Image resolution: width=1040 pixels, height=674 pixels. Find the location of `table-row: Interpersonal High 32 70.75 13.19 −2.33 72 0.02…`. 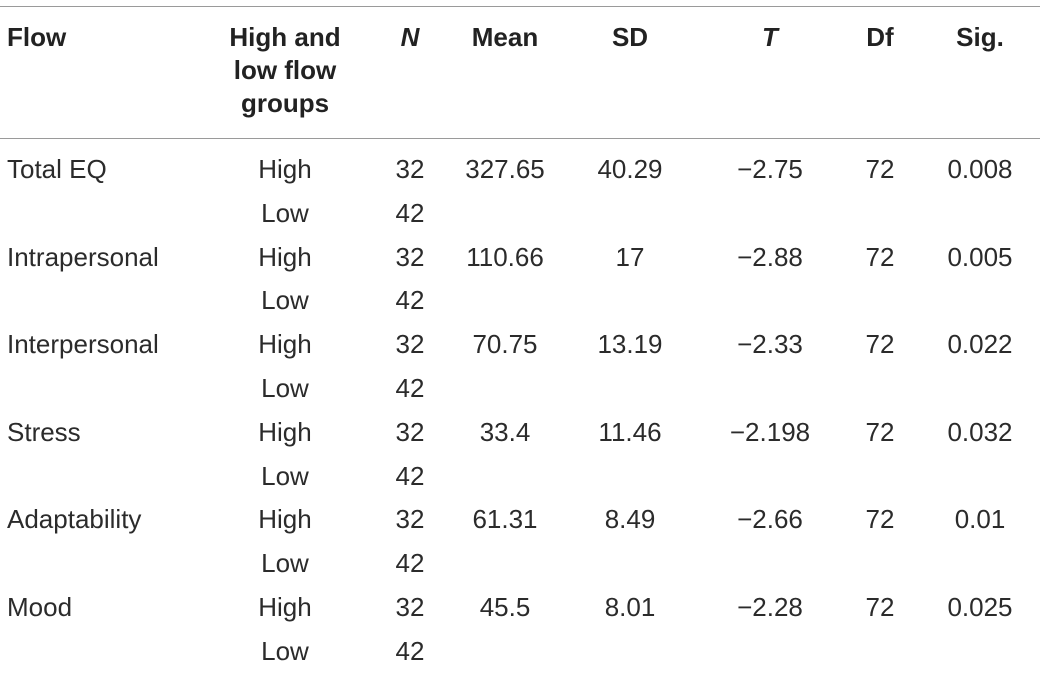

table-row: Interpersonal High 32 70.75 13.19 −2.33 72 0.02… is located at coordinates (520, 345).